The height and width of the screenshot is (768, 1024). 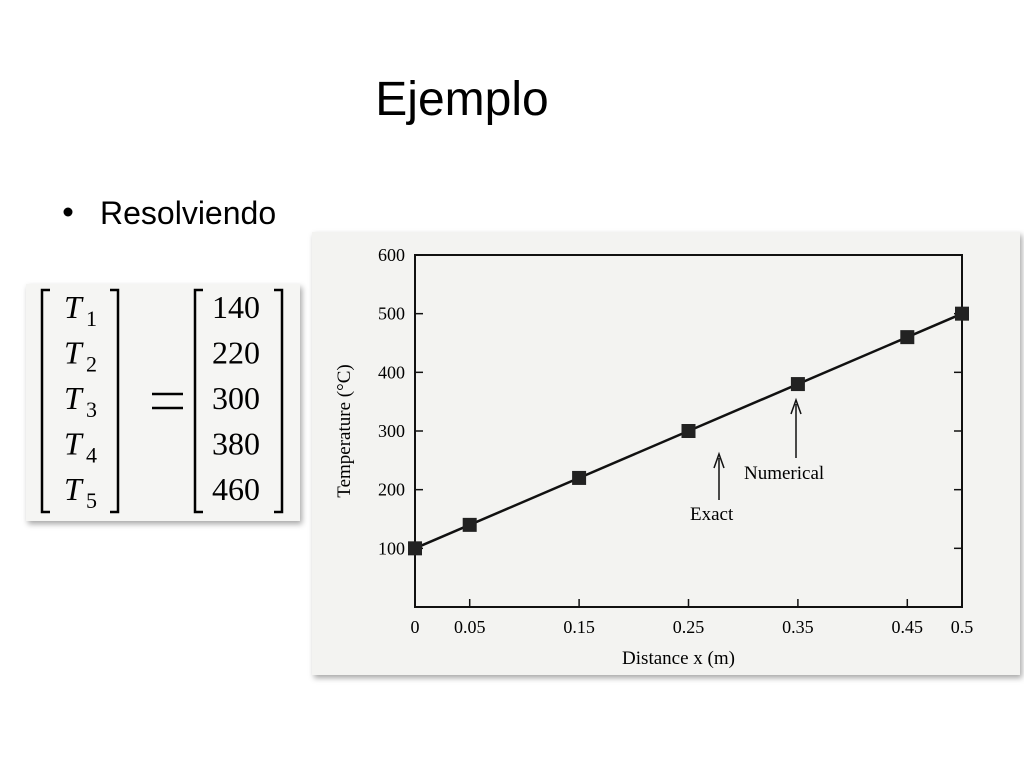 What do you see at coordinates (689, 627) in the screenshot?
I see `x-tick-label: 0.25` at bounding box center [689, 627].